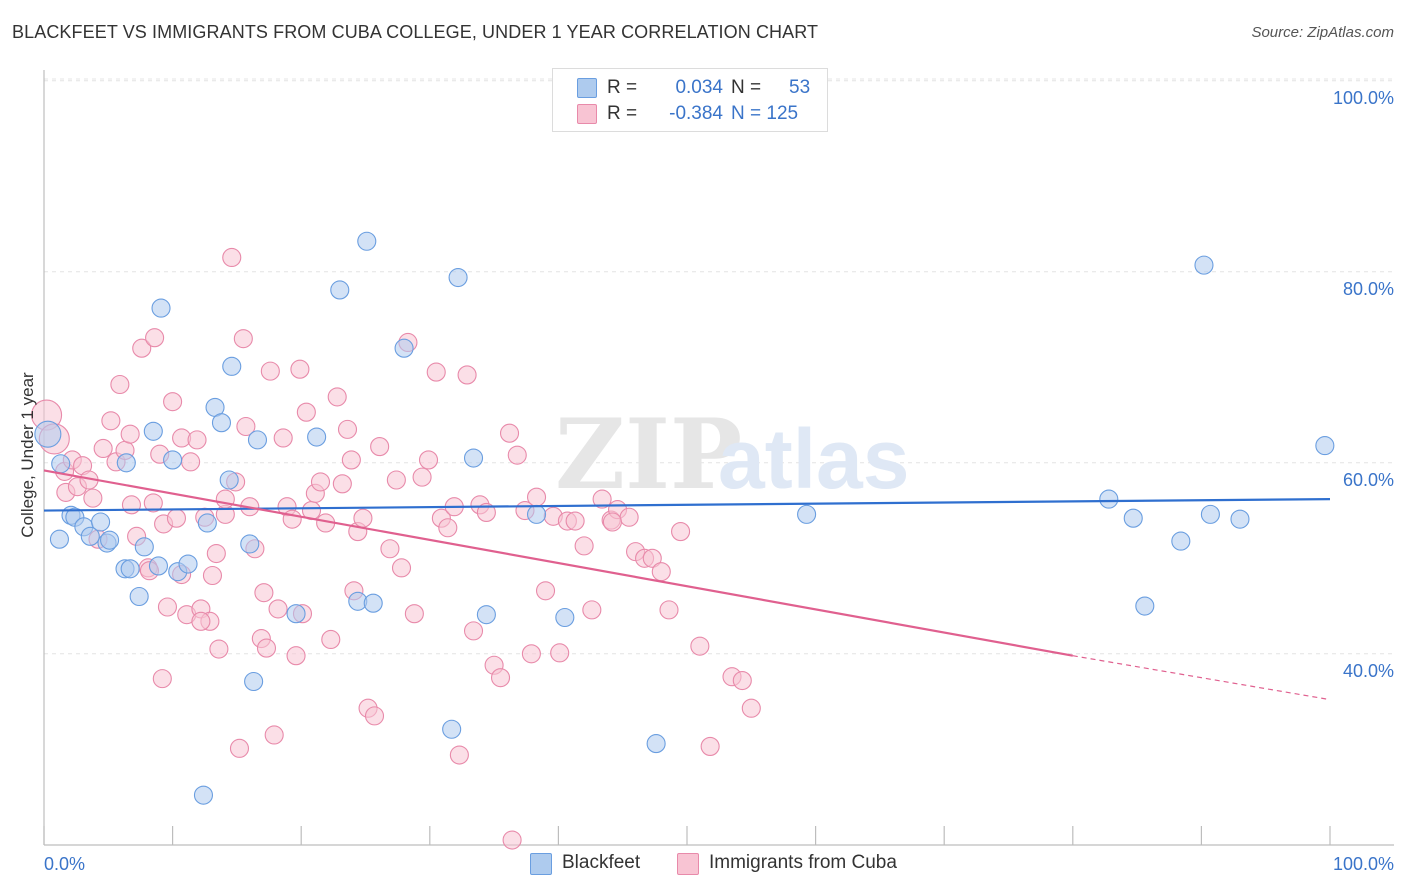 Image resolution: width=1406 pixels, height=892 pixels. I want to click on y-tick-label: 100.0%, so click(1363, 98).